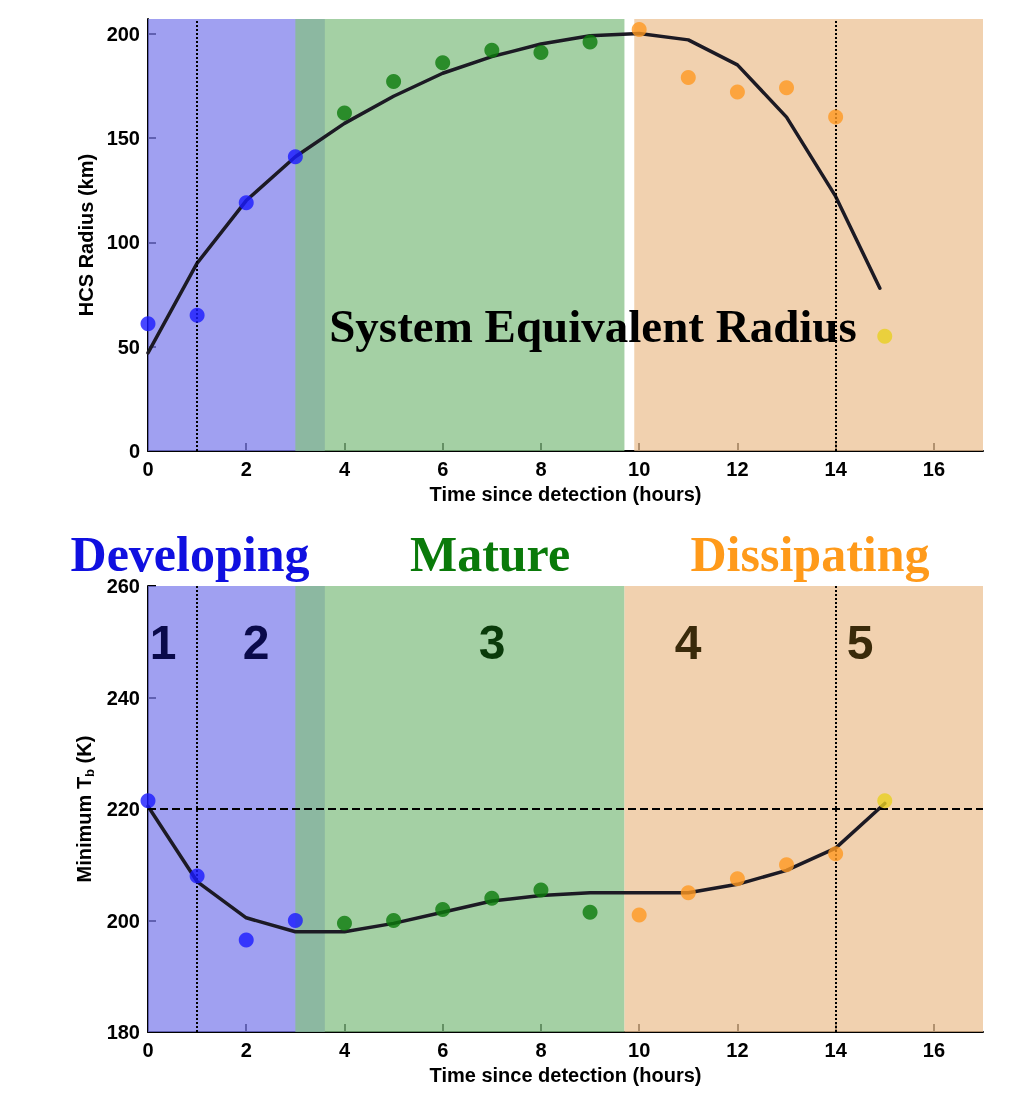 Image resolution: width=1013 pixels, height=1101 pixels. I want to click on y-tick-label: 180, so click(123, 1032).